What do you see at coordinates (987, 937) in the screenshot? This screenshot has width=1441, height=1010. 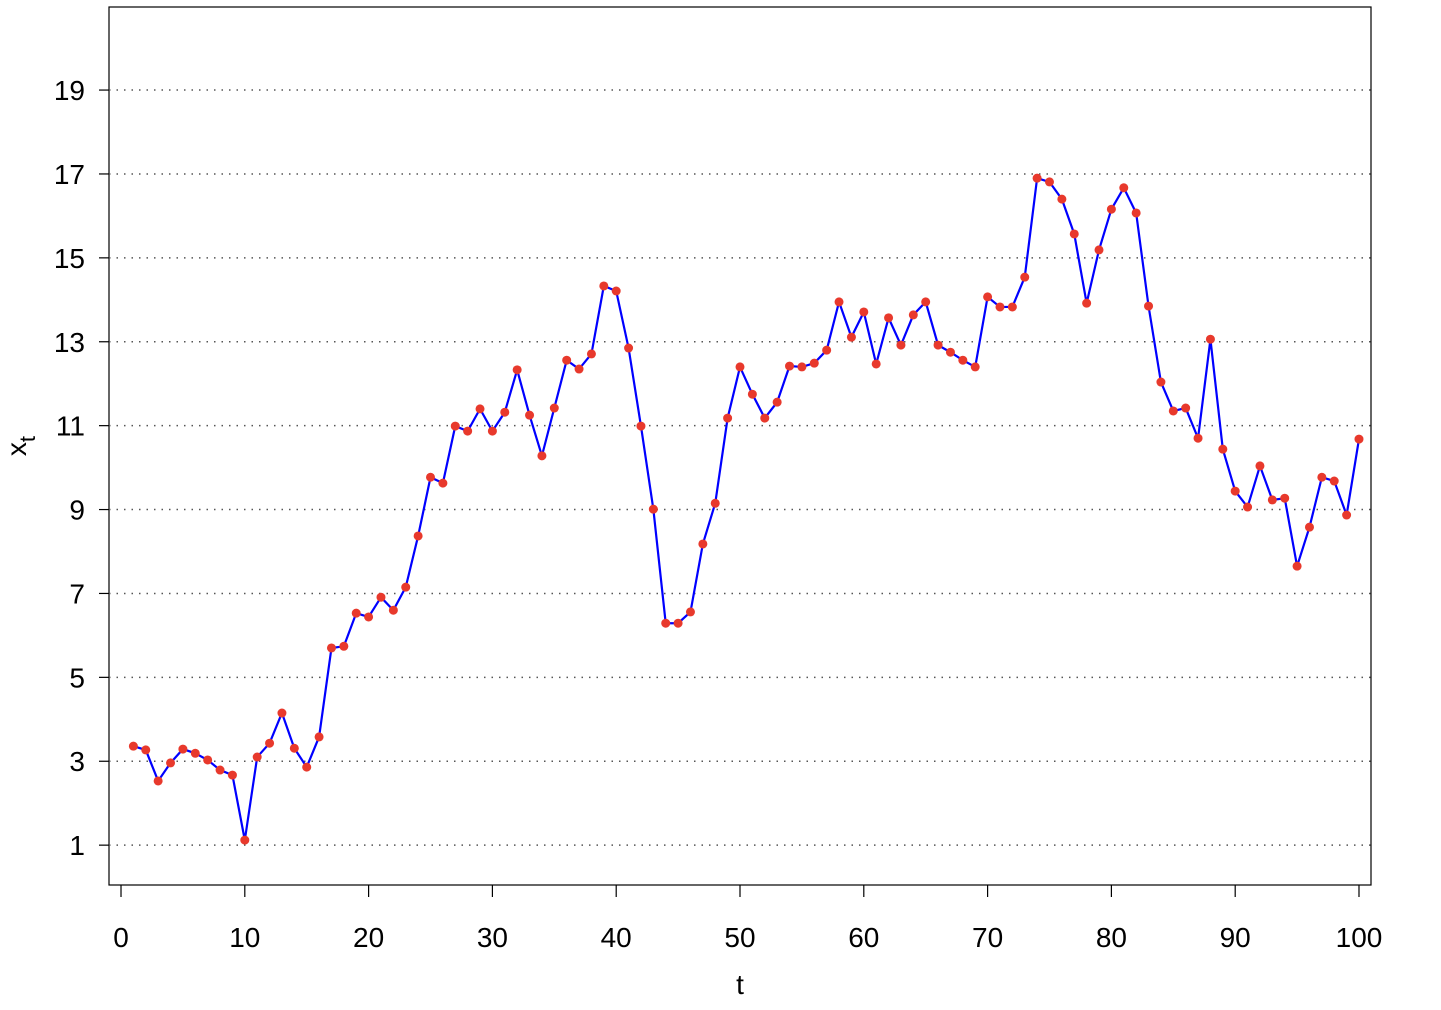 I see `x-tick-label: 70` at bounding box center [987, 937].